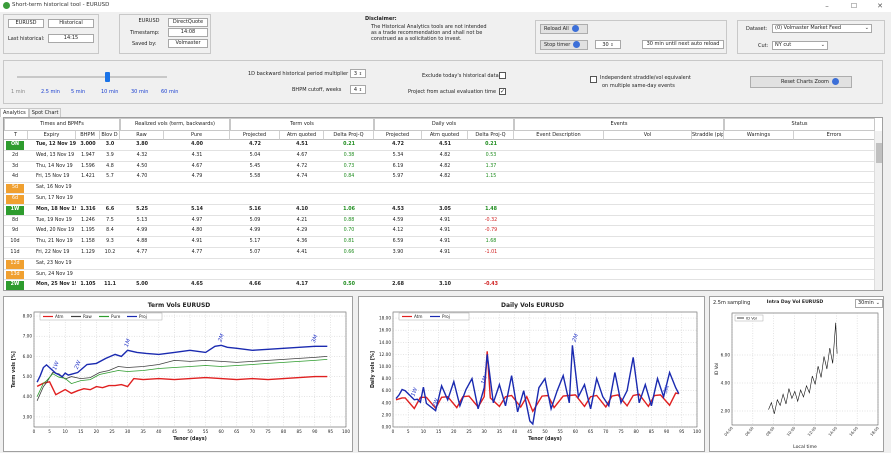  What do you see at coordinates (491, 199) in the screenshot?
I see `cell-ddelta` at bounding box center [491, 199].